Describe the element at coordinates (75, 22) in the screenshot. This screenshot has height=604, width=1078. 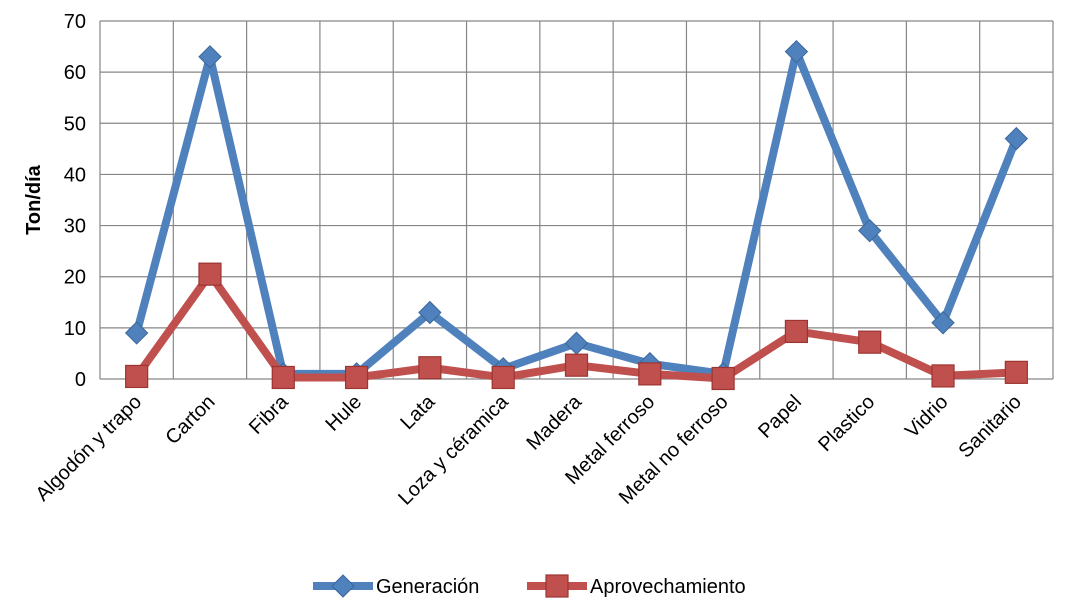
I see `y-tick-label: 70` at that location.